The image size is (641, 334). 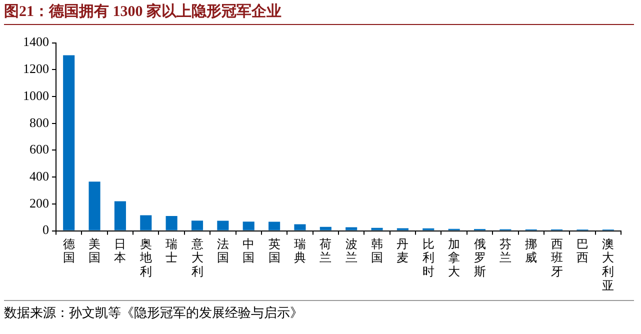 What do you see at coordinates (300, 250) in the screenshot?
I see `x-tick-label: 瑞典` at bounding box center [300, 250].